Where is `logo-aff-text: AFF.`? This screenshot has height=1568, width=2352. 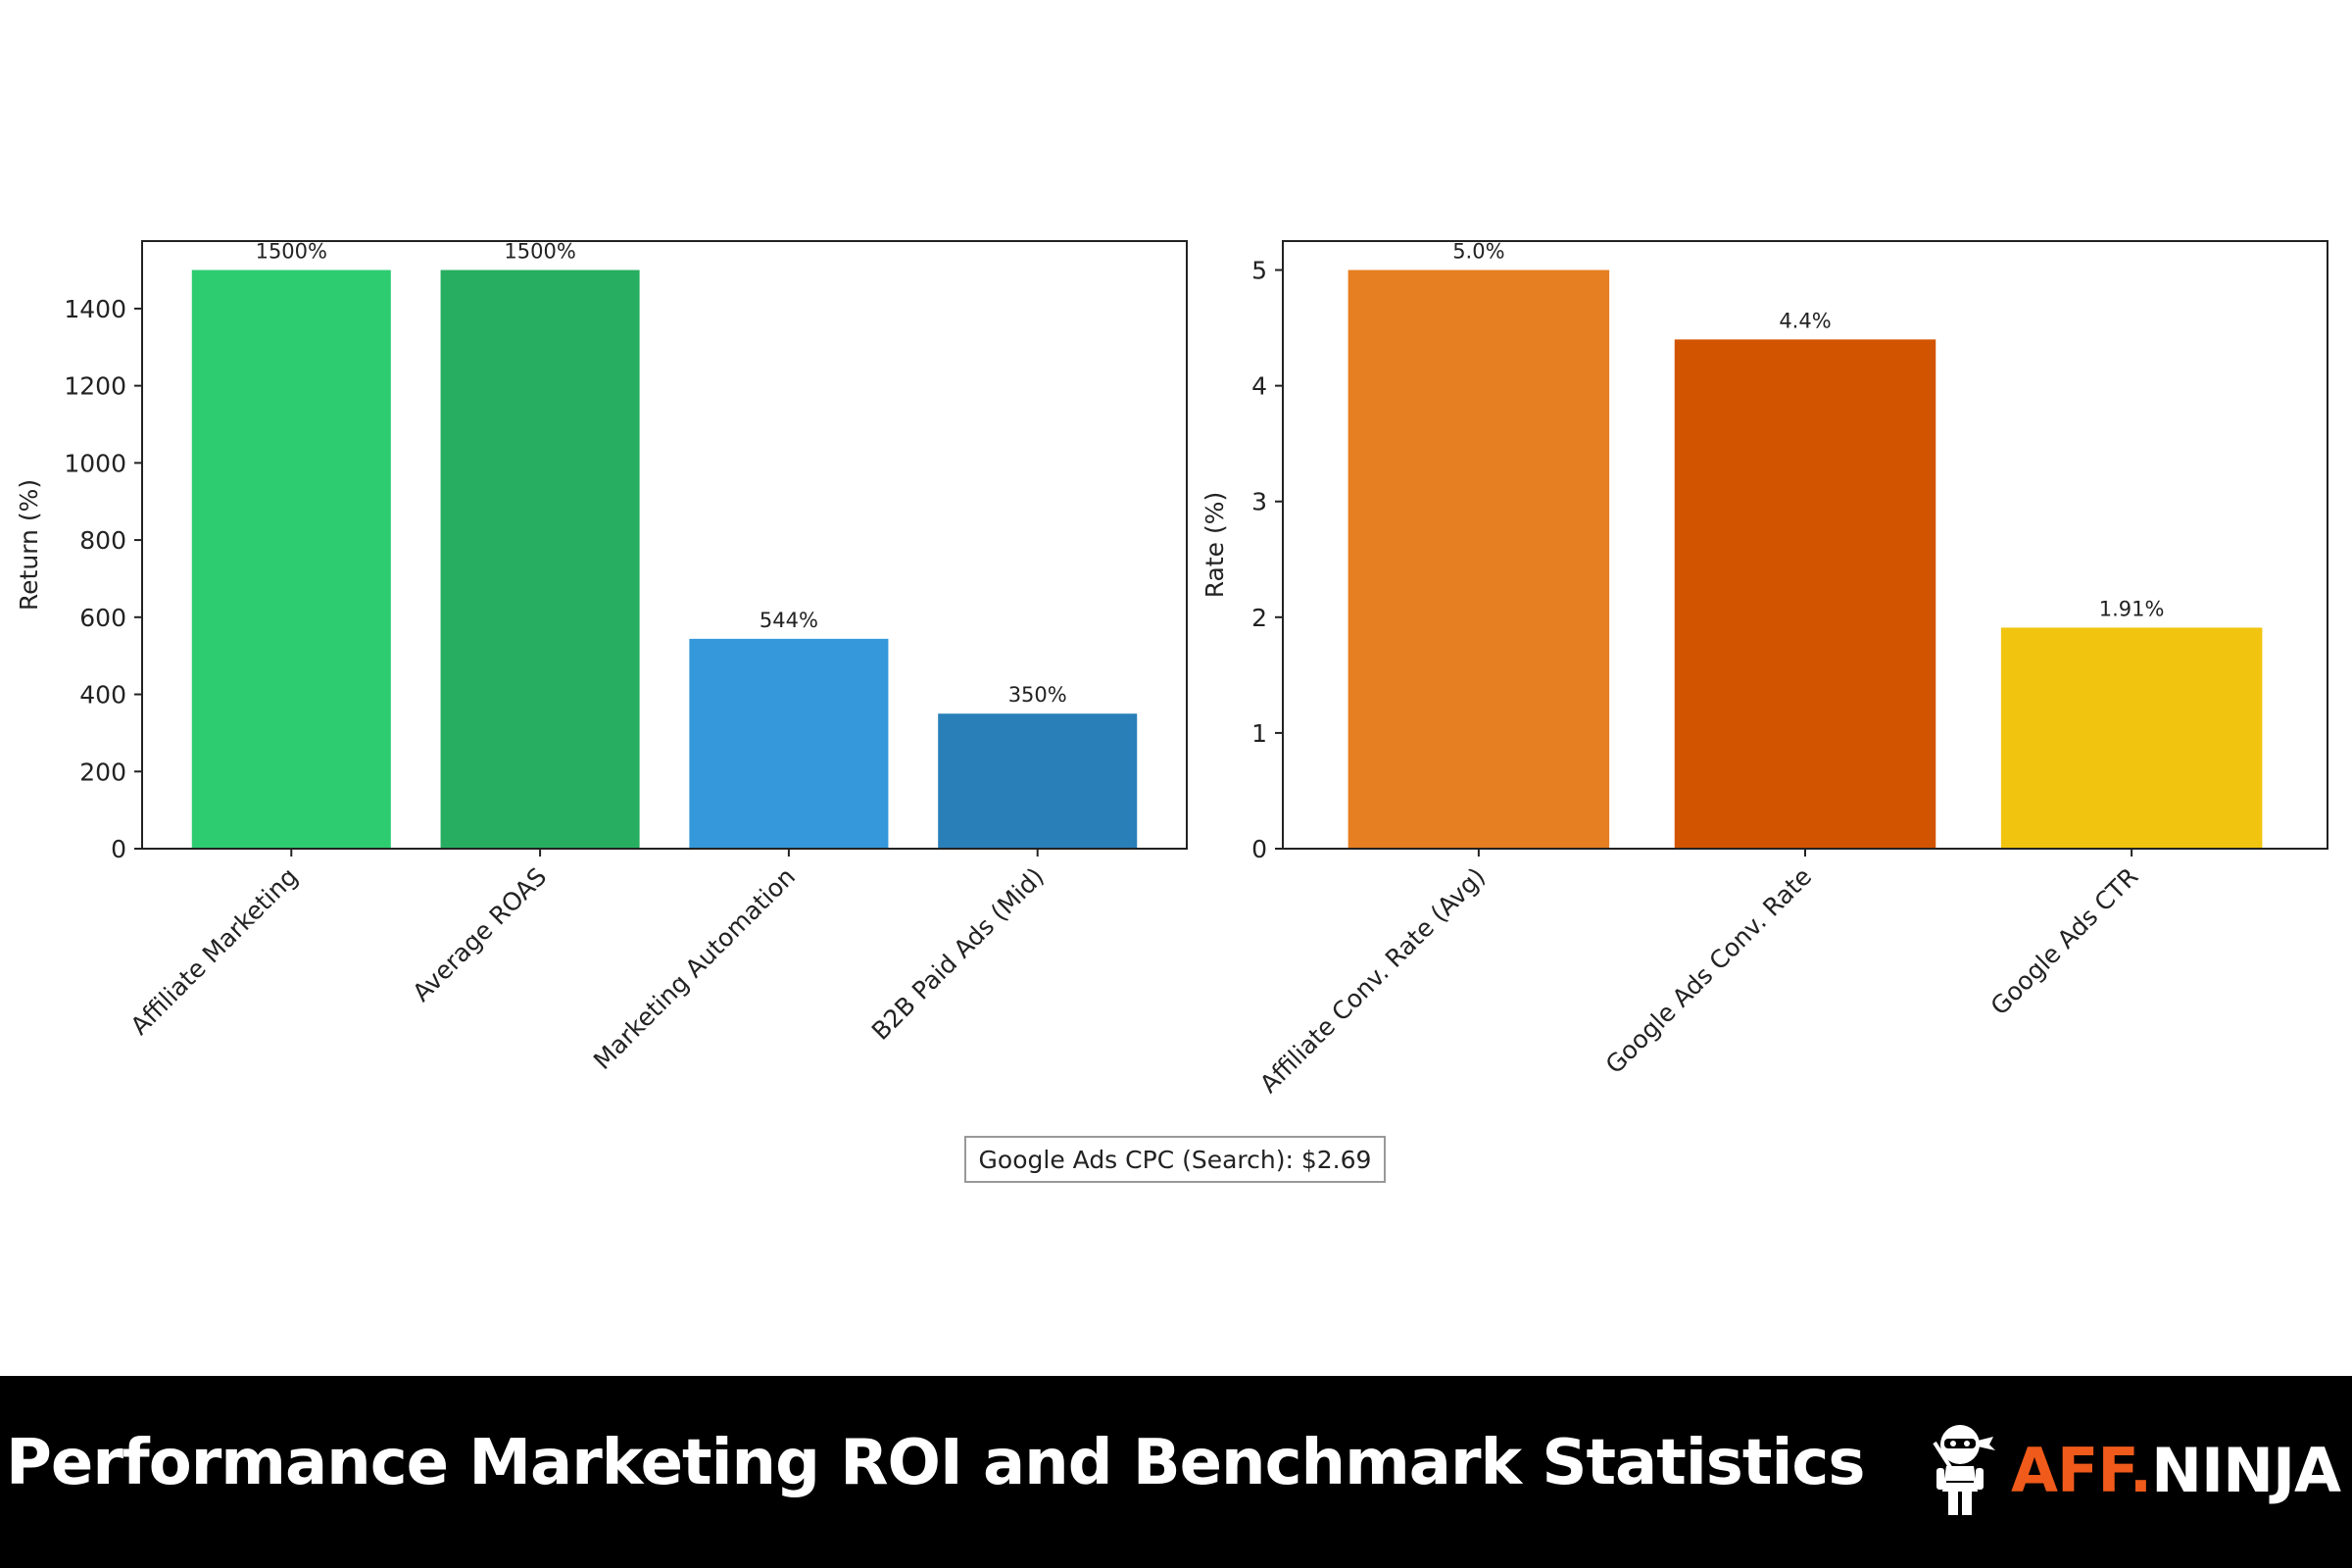 logo-aff-text: AFF. is located at coordinates (2081, 1470).